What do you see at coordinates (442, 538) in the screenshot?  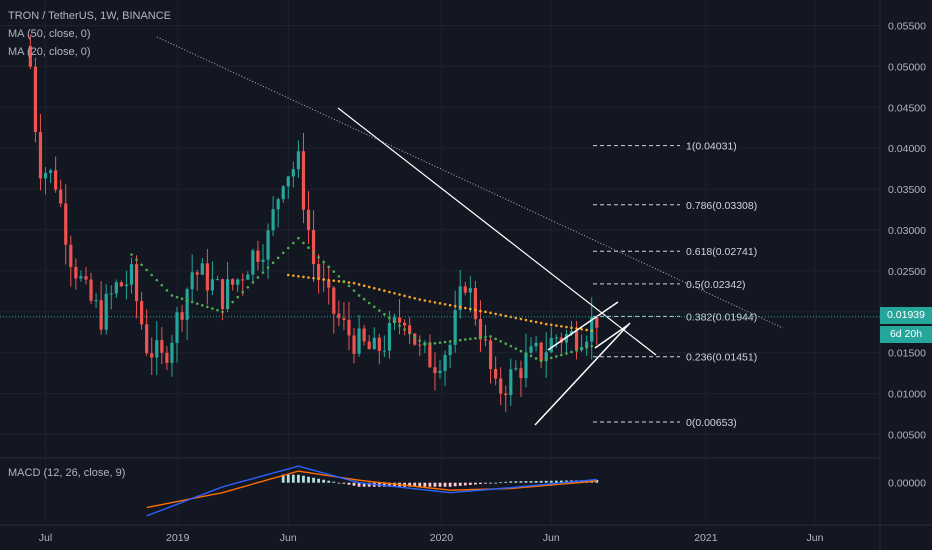 I see `x-tick-label: 2020` at bounding box center [442, 538].